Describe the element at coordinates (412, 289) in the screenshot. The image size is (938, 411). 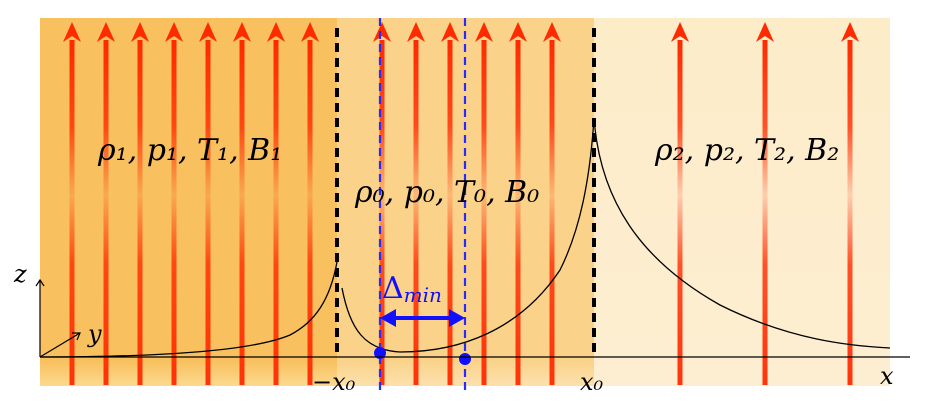
I see `delta-min-label: Δmin` at that location.